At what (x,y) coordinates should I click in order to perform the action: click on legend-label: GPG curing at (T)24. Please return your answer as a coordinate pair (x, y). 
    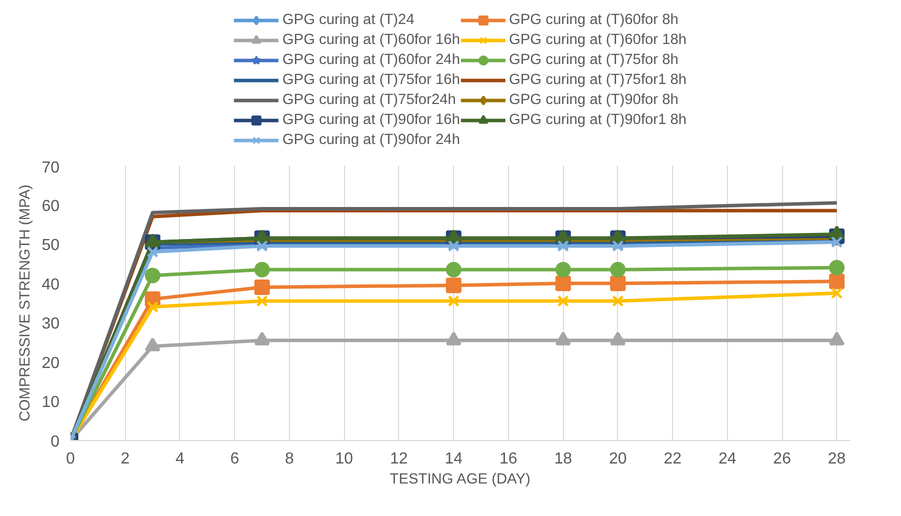
    Looking at the image, I should click on (348, 20).